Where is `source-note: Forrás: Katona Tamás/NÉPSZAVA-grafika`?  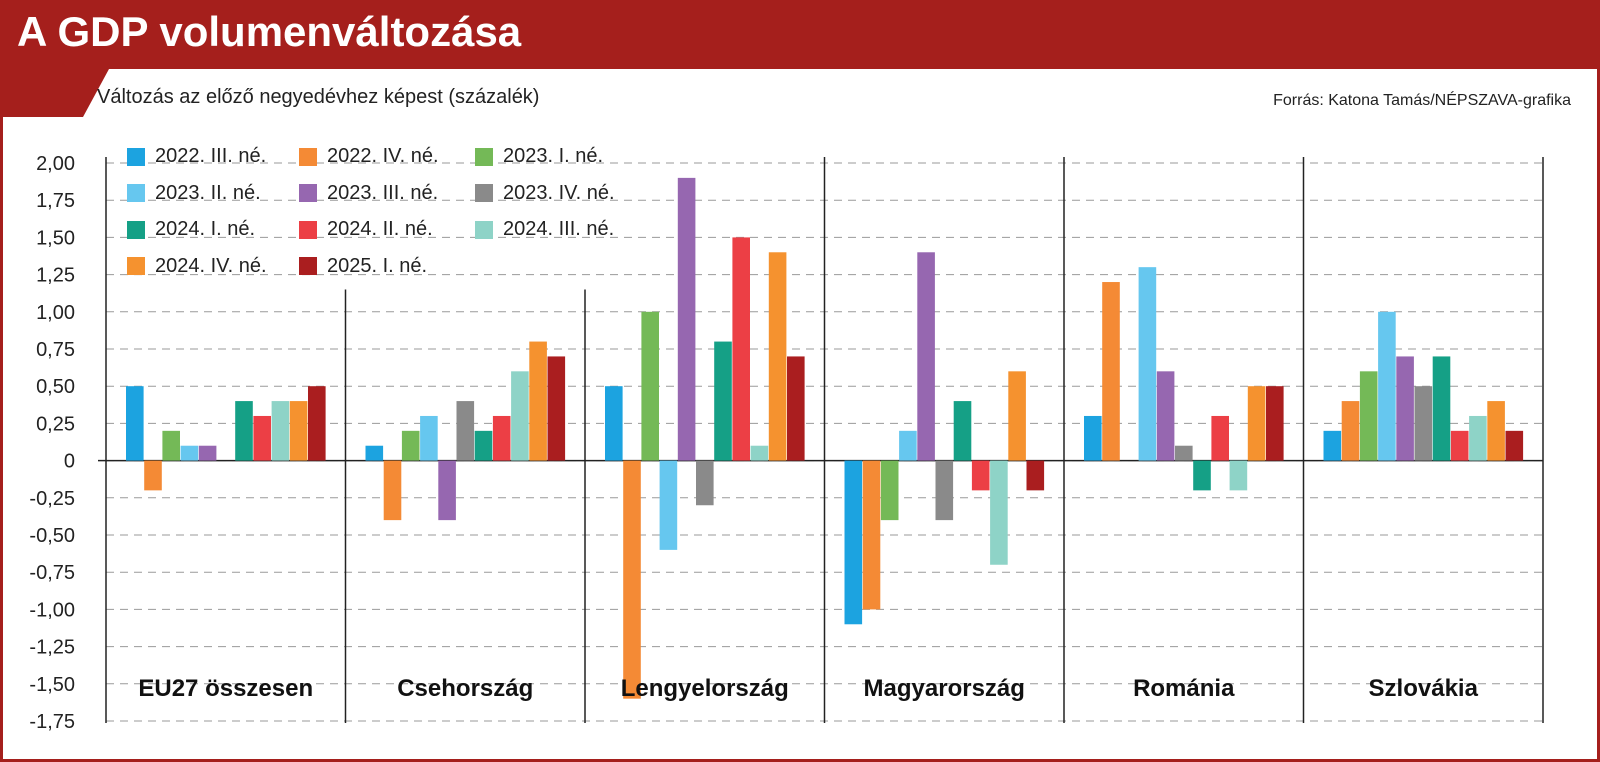 source-note: Forrás: Katona Tamás/NÉPSZAVA-grafika is located at coordinates (1422, 100).